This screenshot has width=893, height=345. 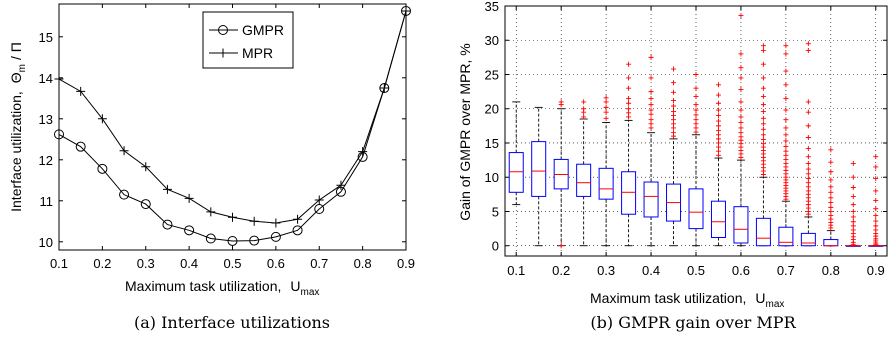 I want to click on caption-a: (a) Interface utilizations, so click(x=232, y=322).